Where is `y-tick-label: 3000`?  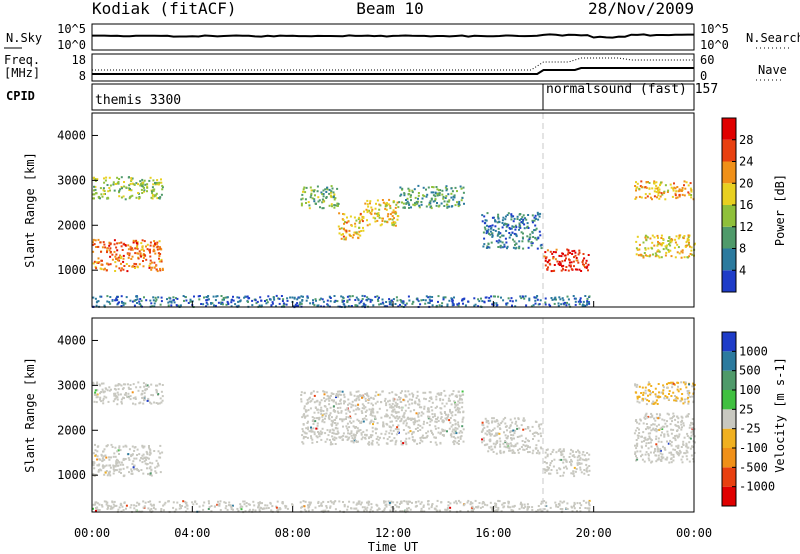 y-tick-label: 3000 is located at coordinates (71, 385).